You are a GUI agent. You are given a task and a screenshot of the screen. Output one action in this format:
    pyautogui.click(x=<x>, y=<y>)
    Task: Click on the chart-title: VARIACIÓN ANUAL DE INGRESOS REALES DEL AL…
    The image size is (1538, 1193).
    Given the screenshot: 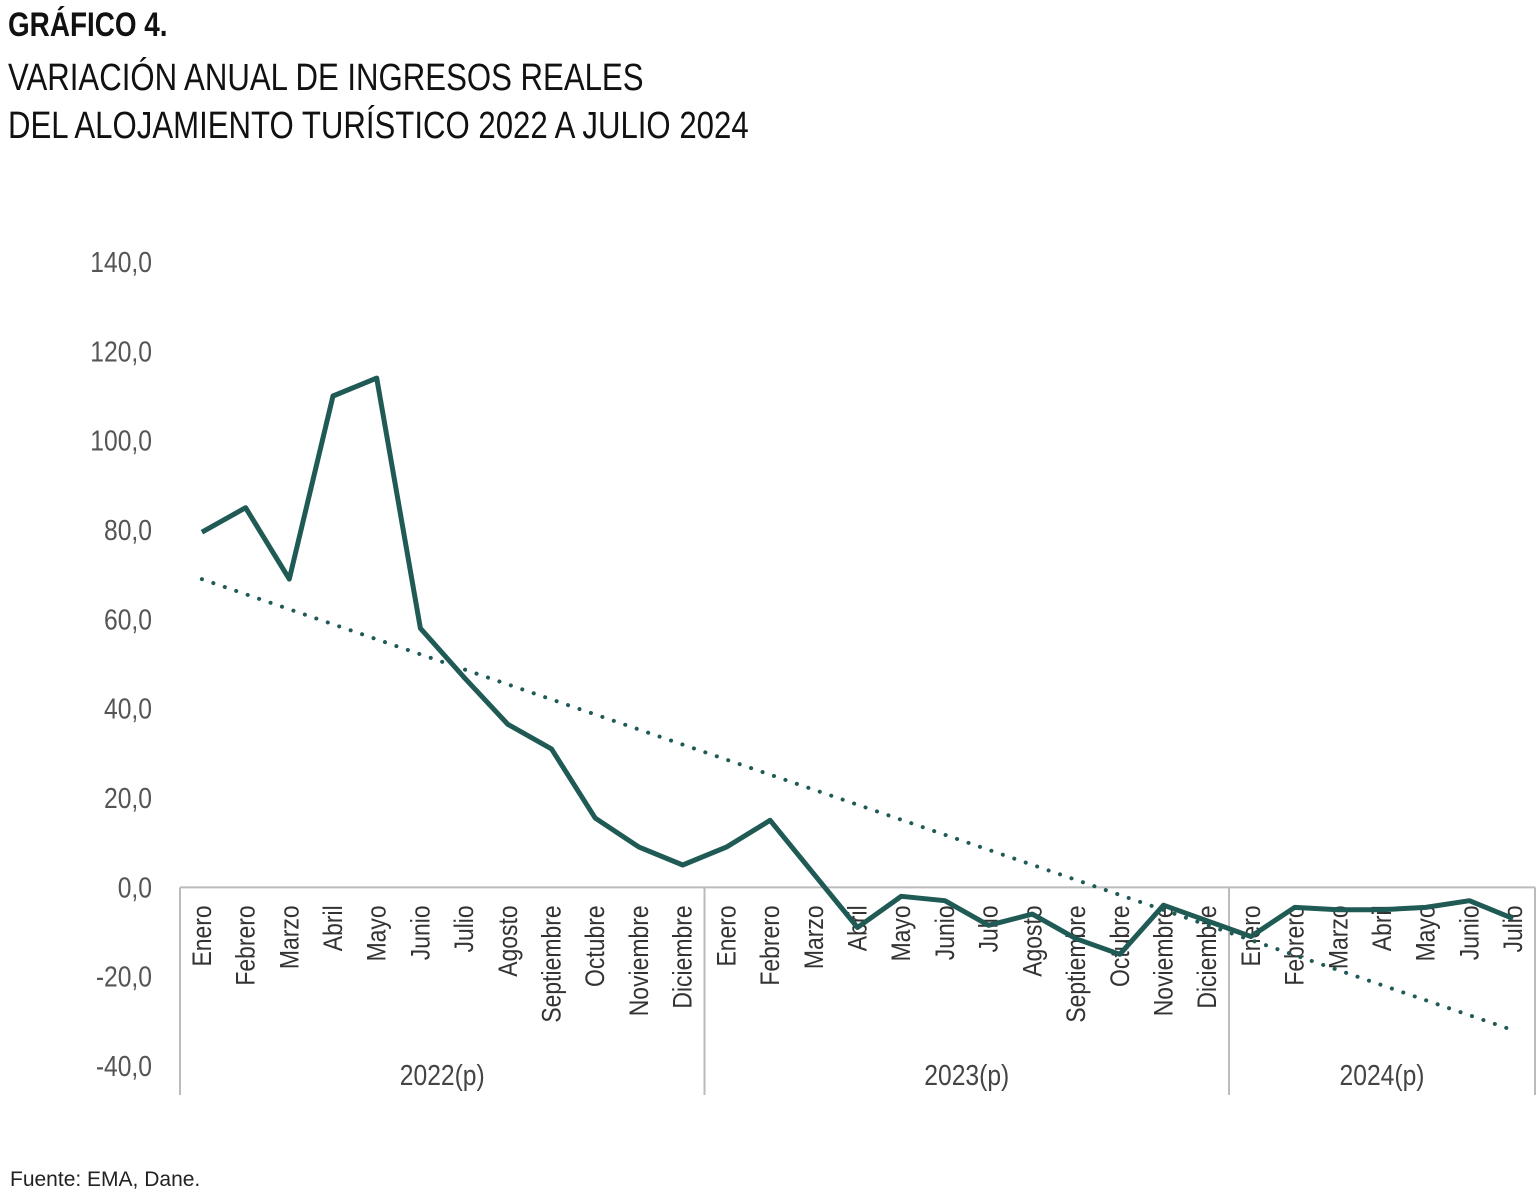 What is the action you would take?
    pyautogui.click(x=378, y=102)
    